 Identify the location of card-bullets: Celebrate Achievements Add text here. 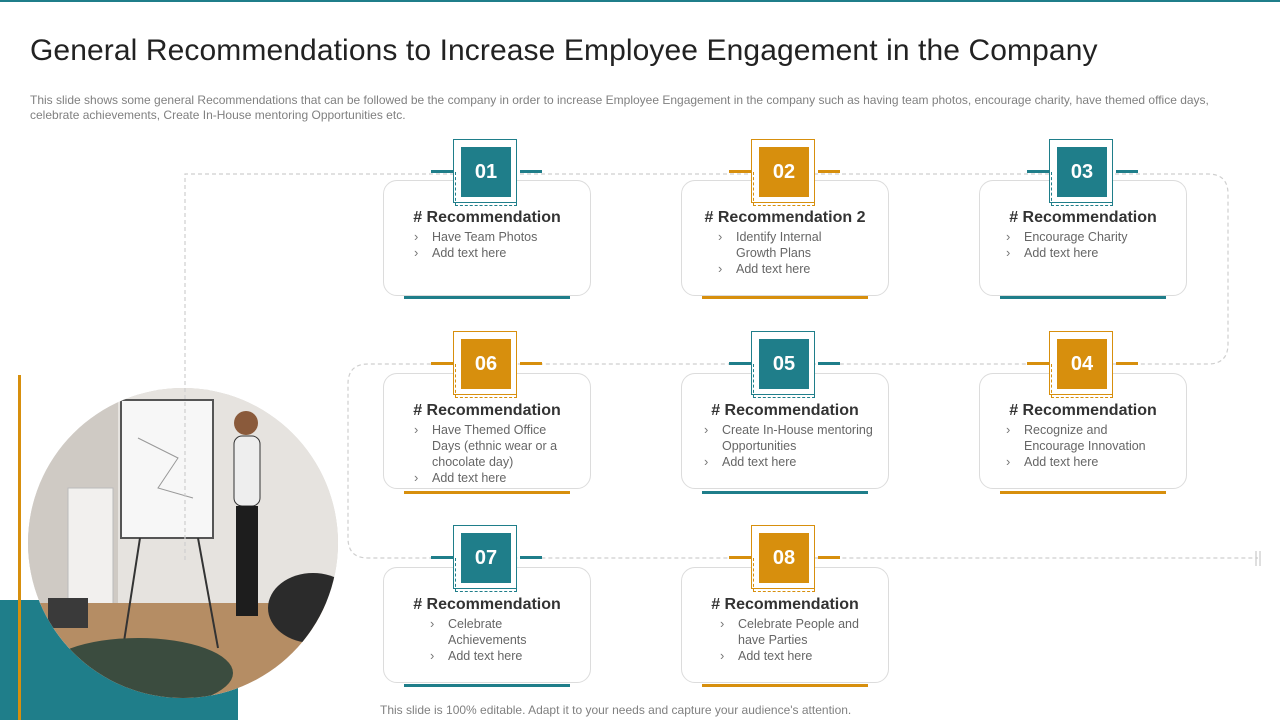
(495, 640).